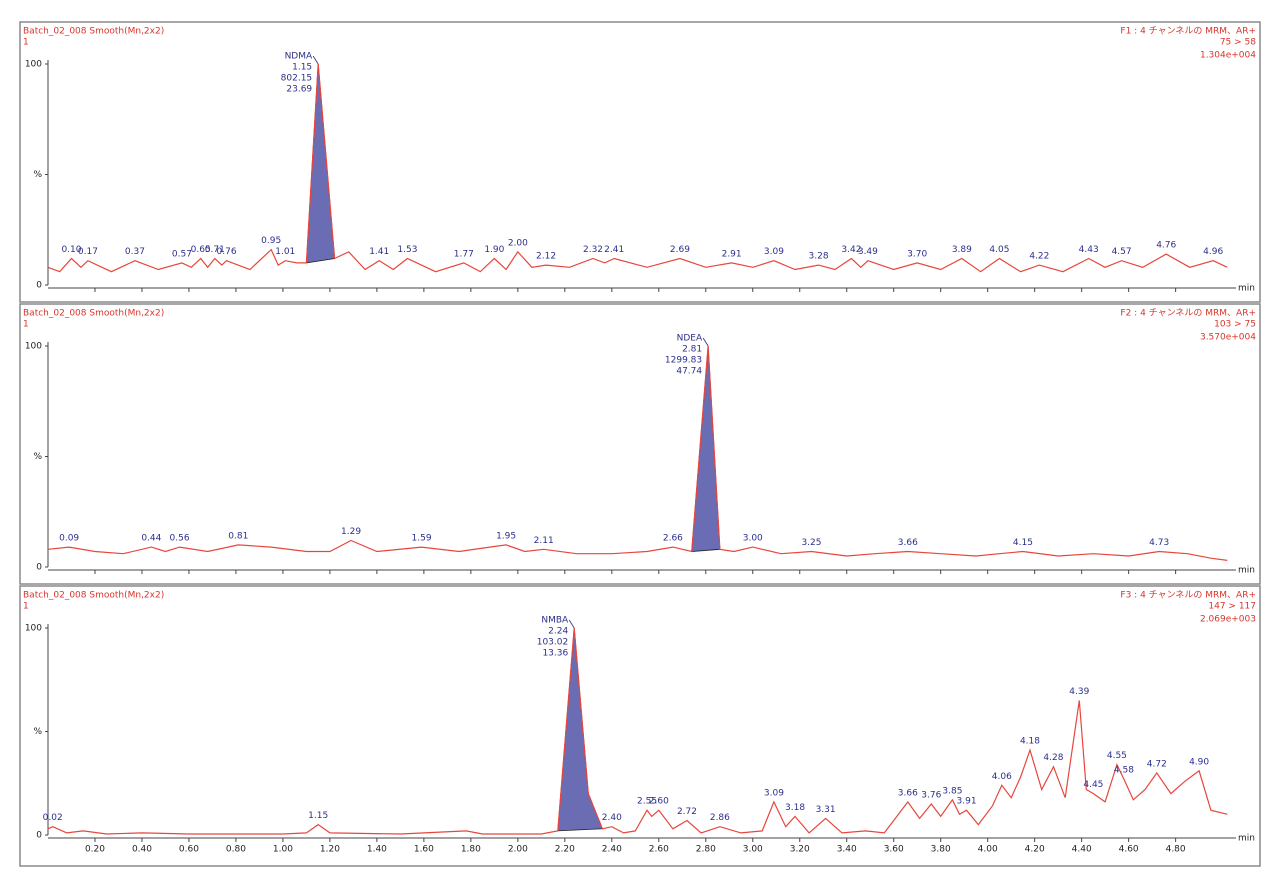 Image resolution: width=1280 pixels, height=876 pixels. What do you see at coordinates (1122, 252) in the screenshot?
I see `peak-label: 4.57` at bounding box center [1122, 252].